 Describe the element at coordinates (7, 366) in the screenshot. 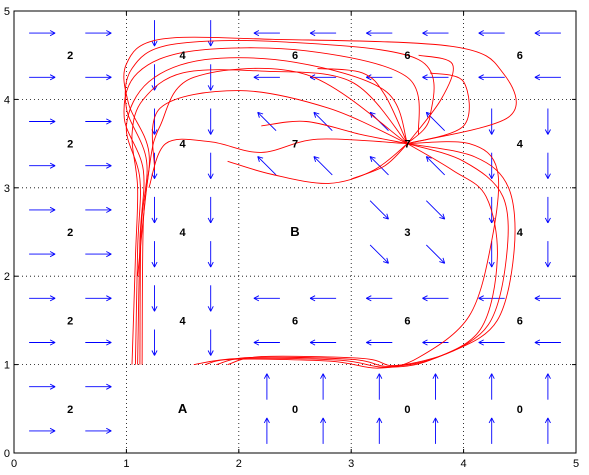

I see `y-tick-label: 1` at that location.